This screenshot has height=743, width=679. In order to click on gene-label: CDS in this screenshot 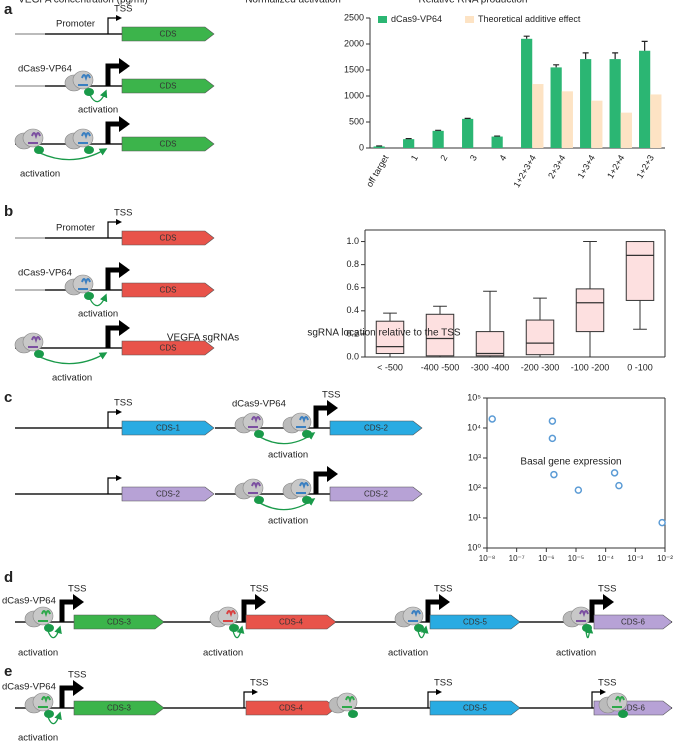, I will do `click(168, 86)`.